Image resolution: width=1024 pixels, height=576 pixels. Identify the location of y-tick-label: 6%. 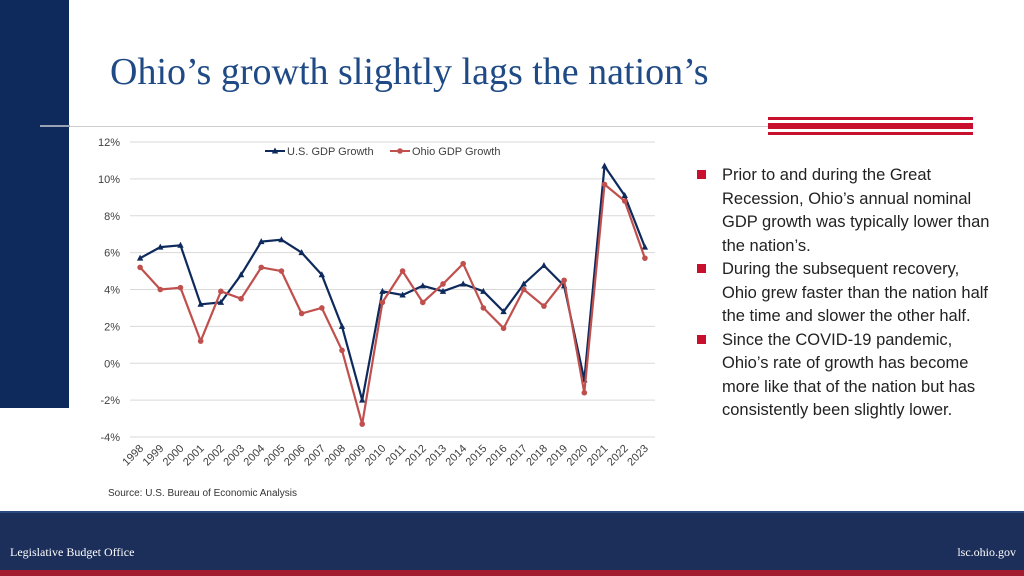
(112, 254).